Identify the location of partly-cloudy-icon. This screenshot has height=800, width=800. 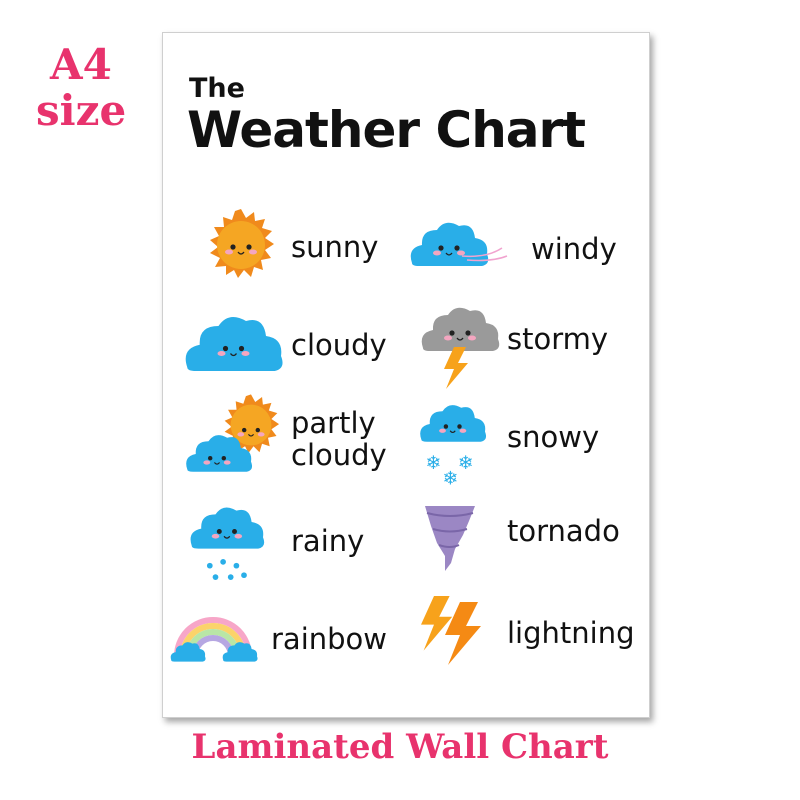
(233, 433).